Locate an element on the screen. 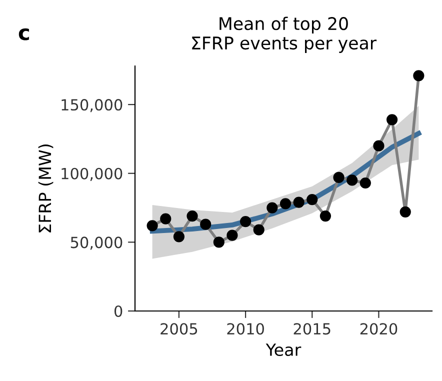 This screenshot has height=381, width=442. x-tick-label: 2005 is located at coordinates (179, 329).